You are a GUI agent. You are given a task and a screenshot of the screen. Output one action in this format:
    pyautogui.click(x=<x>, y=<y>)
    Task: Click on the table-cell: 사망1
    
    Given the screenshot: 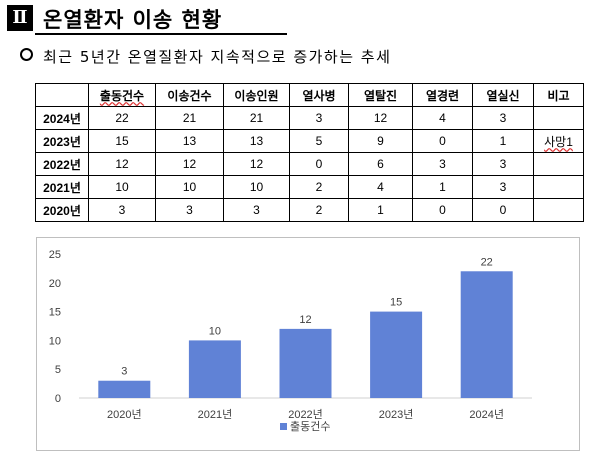 What is the action you would take?
    pyautogui.click(x=558, y=141)
    